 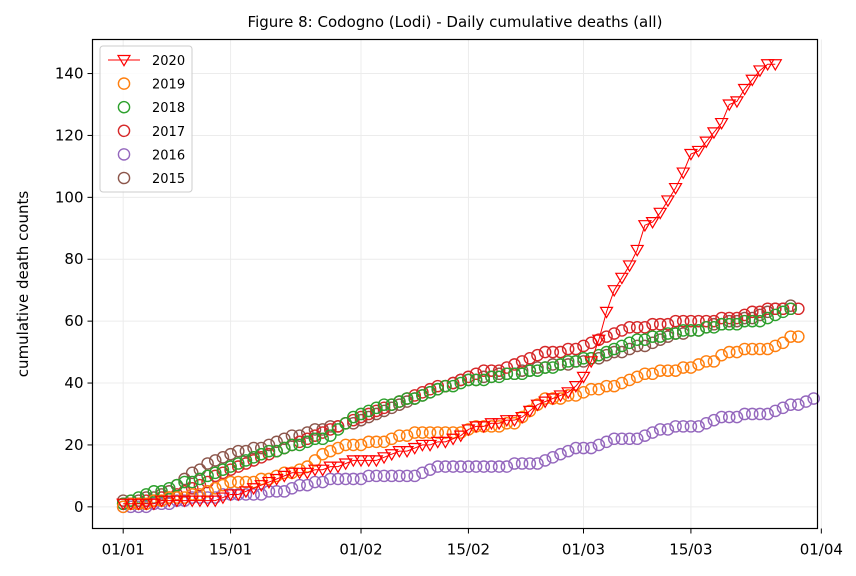 What do you see at coordinates (124, 178) in the screenshot?
I see `legend-marker-2015` at bounding box center [124, 178].